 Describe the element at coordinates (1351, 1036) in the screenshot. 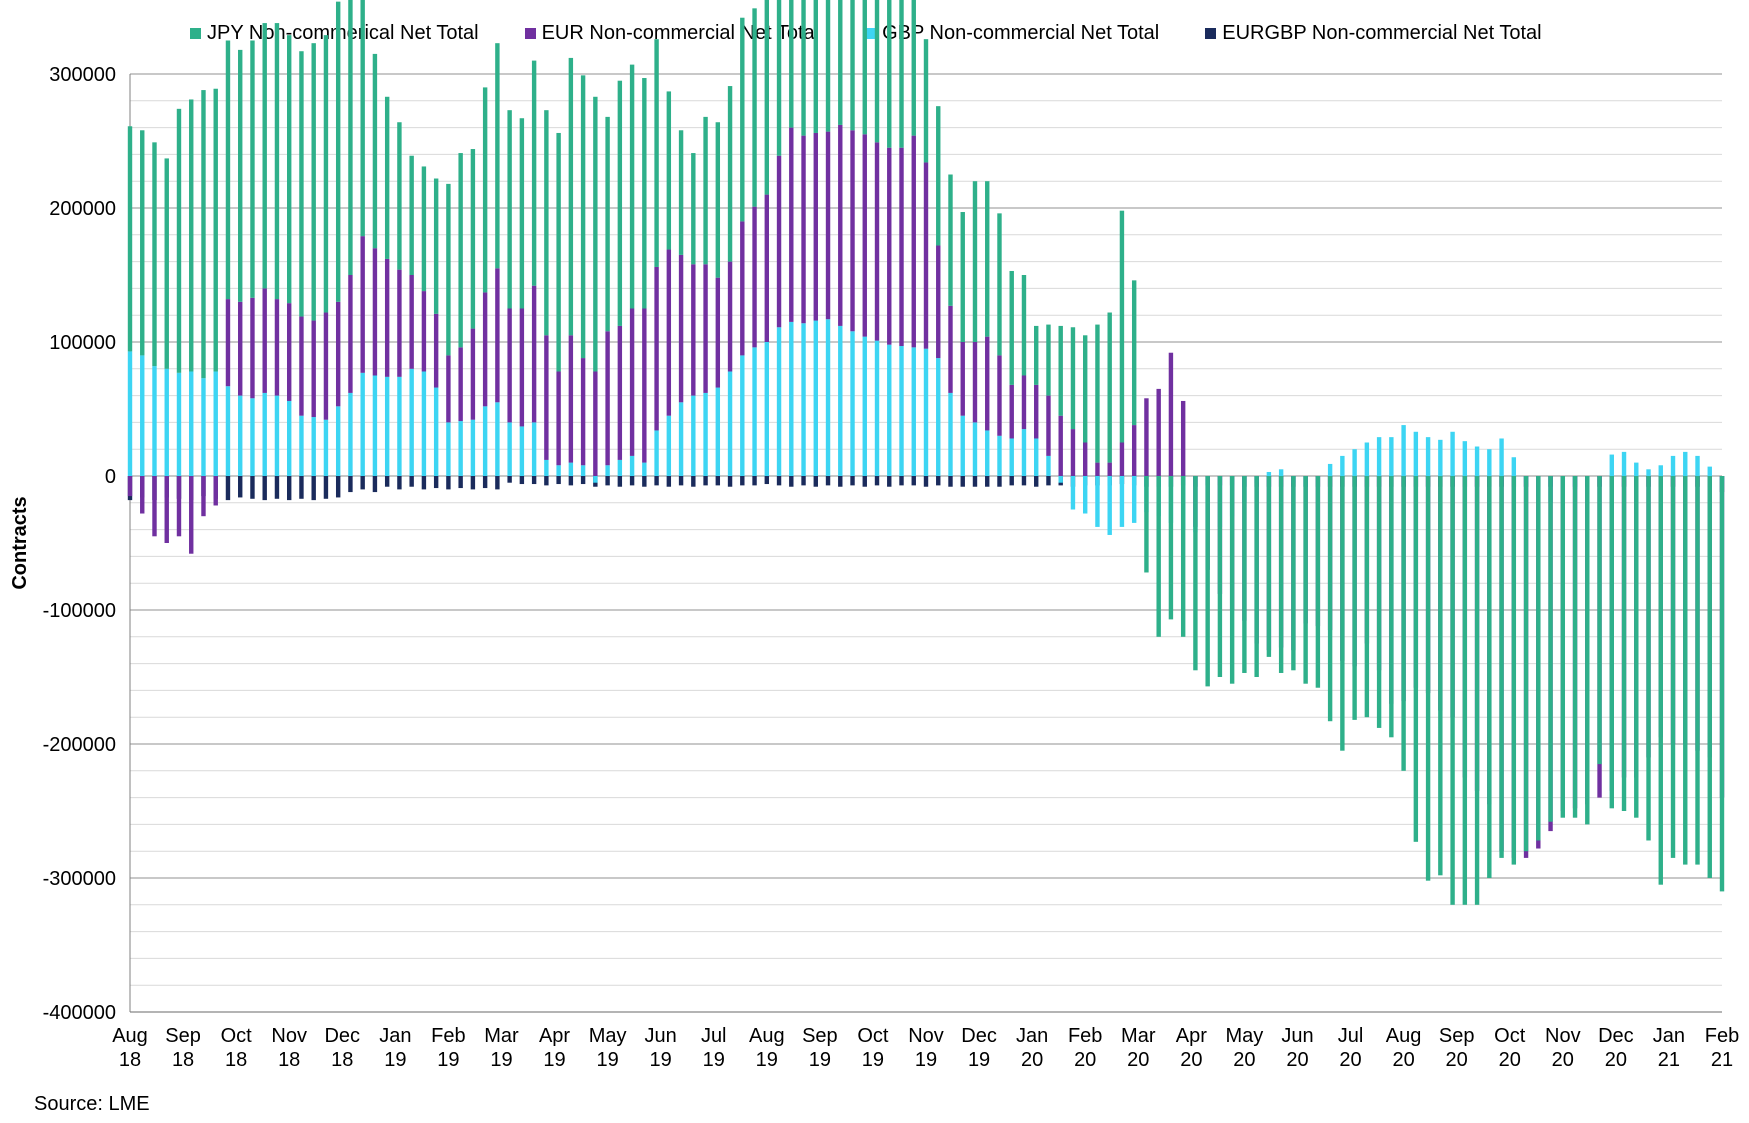

I see `x-tick-label-month: Jul` at that location.